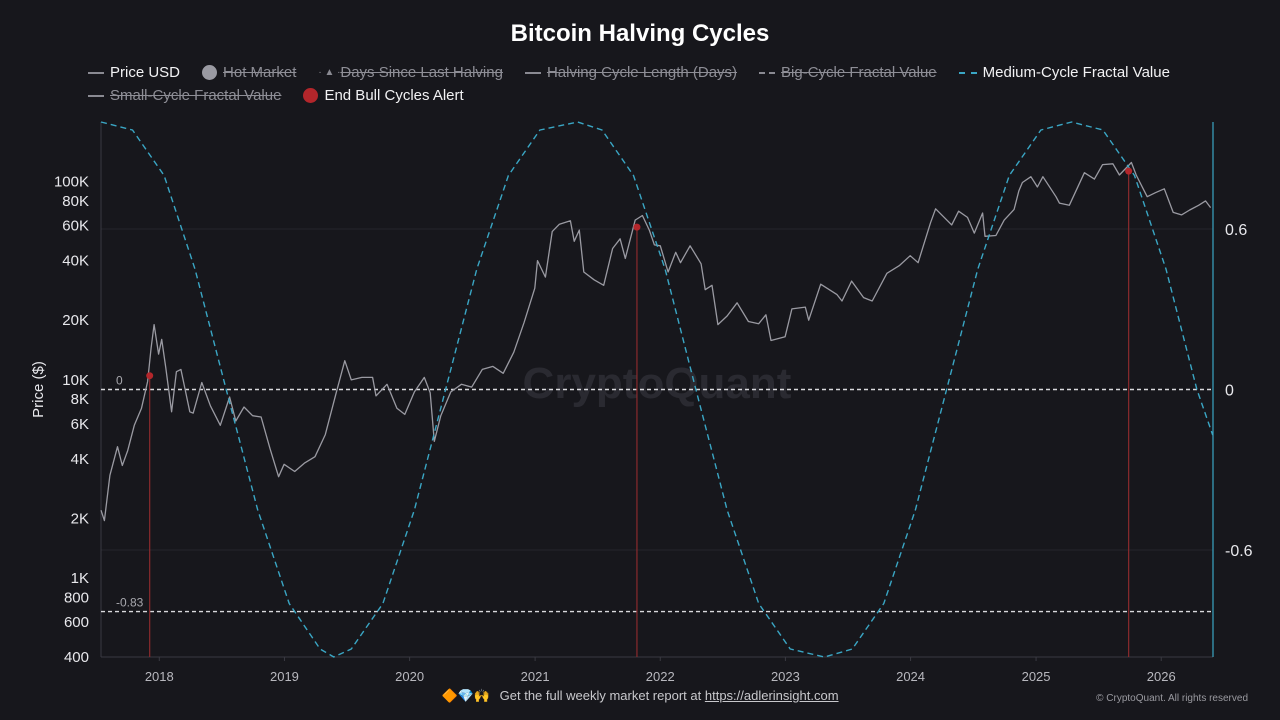  Describe the element at coordinates (910, 676) in the screenshot. I see `x-tick-label: 2024` at that location.